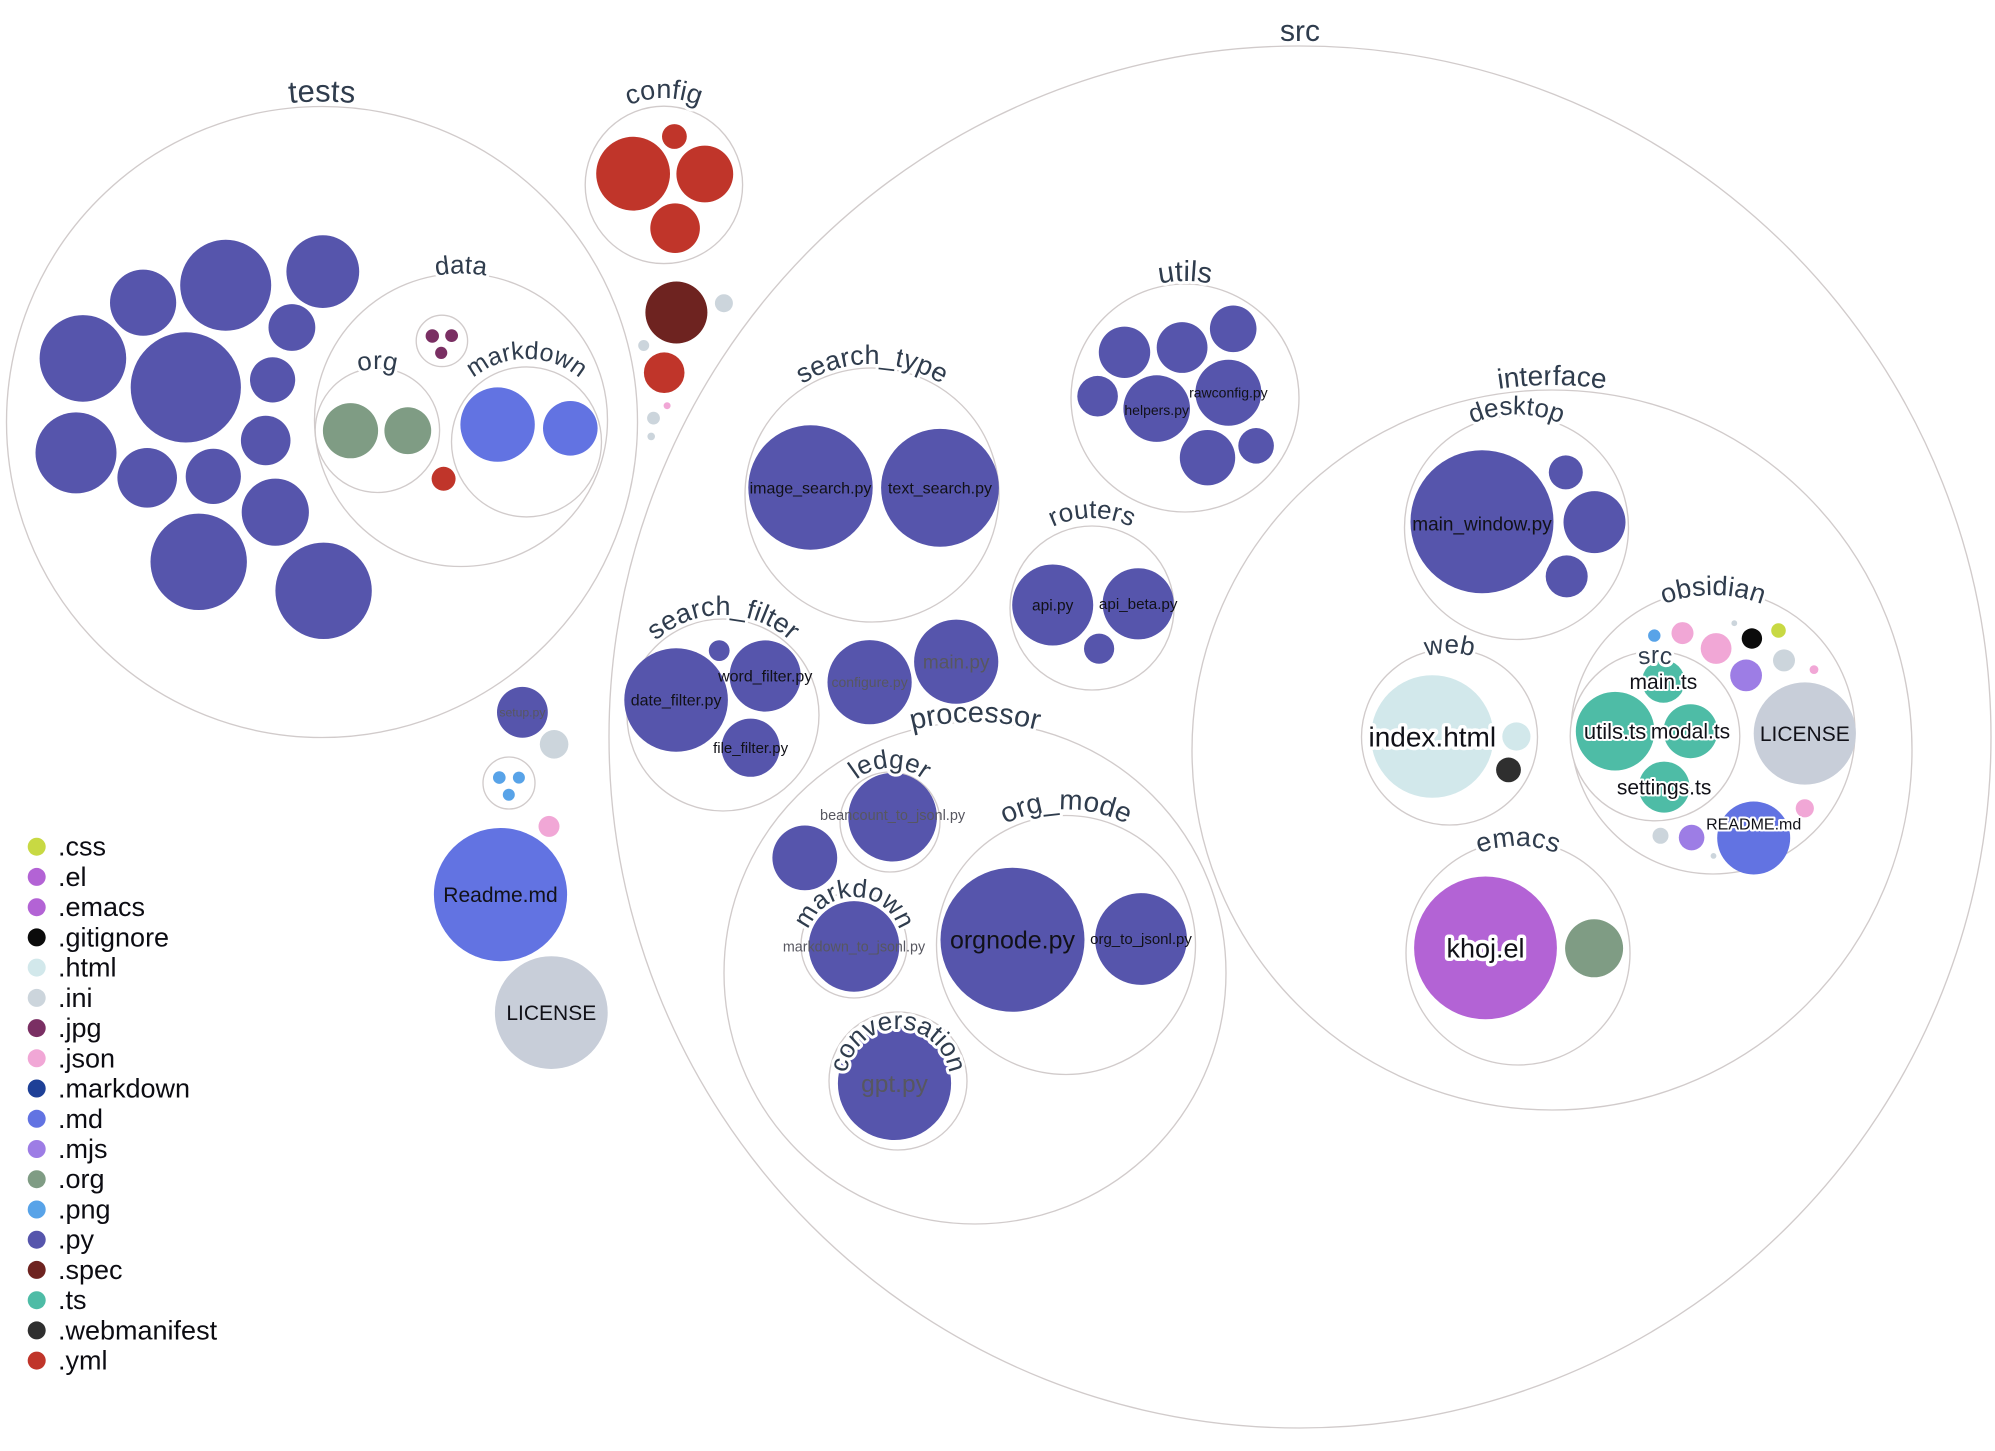 Image resolution: width=1995 pixels, height=1451 pixels. I want to click on svg-text: .el, so click(72, 877).